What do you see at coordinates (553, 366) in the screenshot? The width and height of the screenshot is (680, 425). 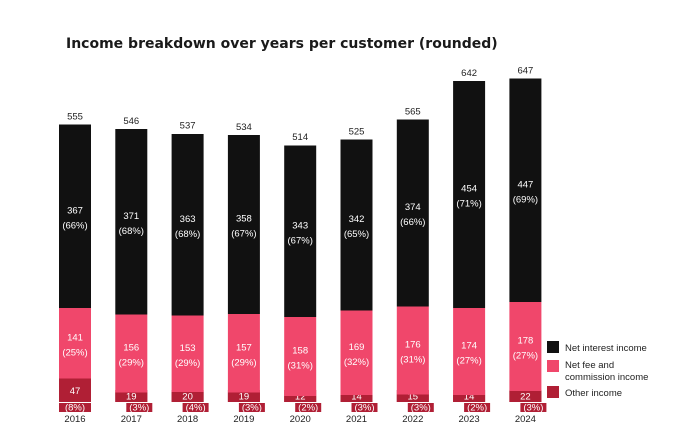 I see `legend-swatch-net-fee-and-commission-income` at bounding box center [553, 366].